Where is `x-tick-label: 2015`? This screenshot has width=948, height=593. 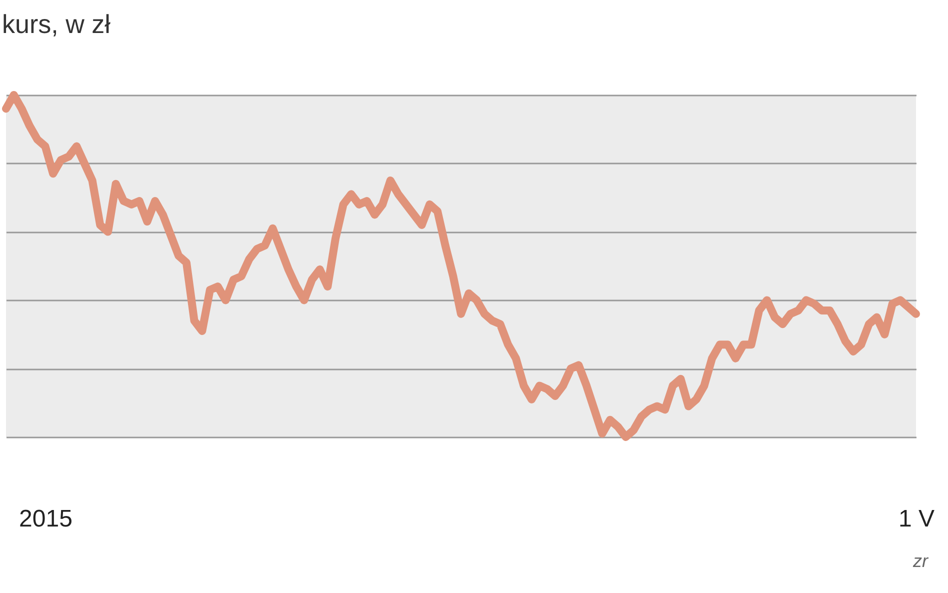
x-tick-label: 2015 is located at coordinates (45, 519).